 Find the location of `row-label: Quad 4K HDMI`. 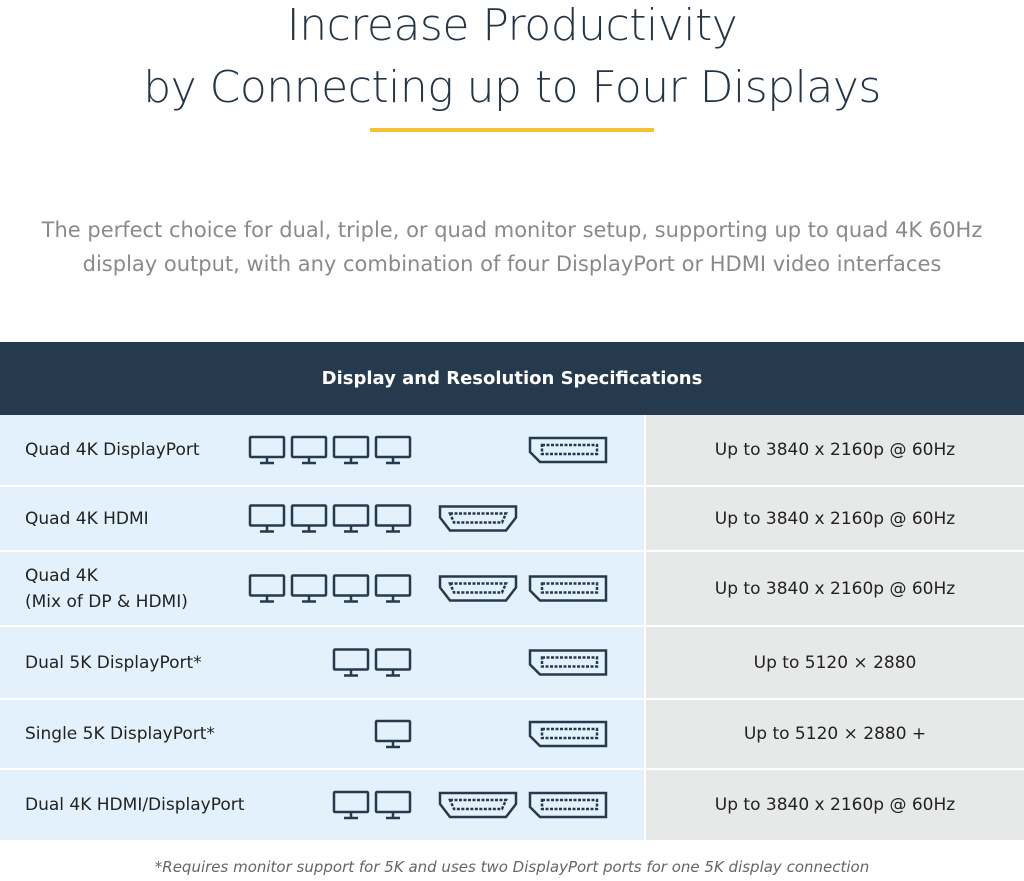

row-label: Quad 4K HDMI is located at coordinates (87, 518).